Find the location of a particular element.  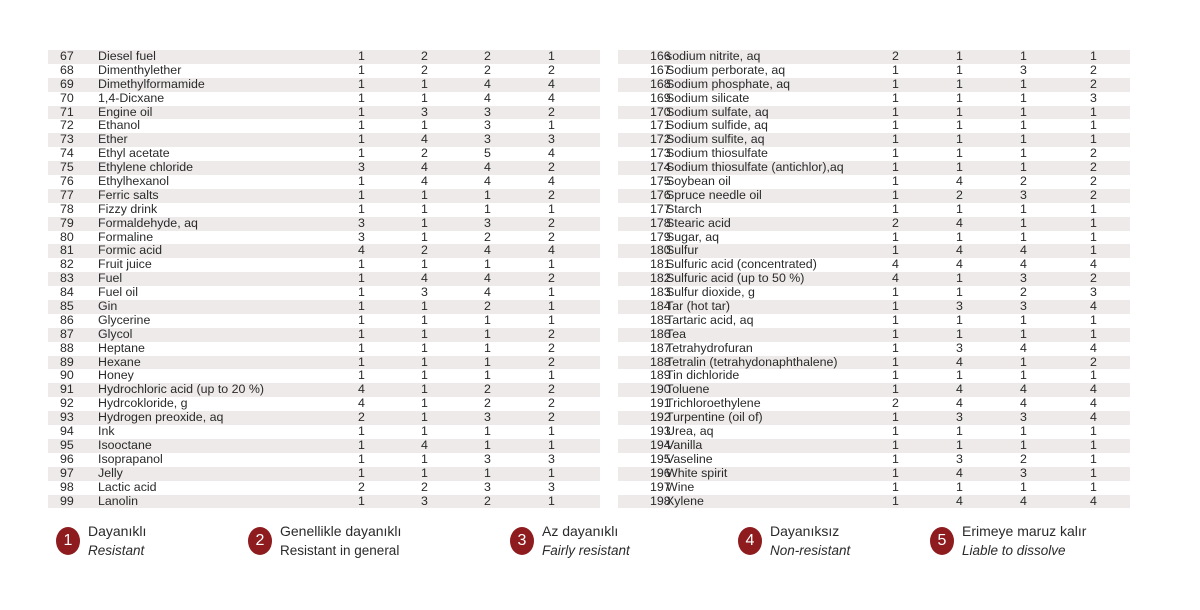

substance-name: Fuel is located at coordinates (110, 278).